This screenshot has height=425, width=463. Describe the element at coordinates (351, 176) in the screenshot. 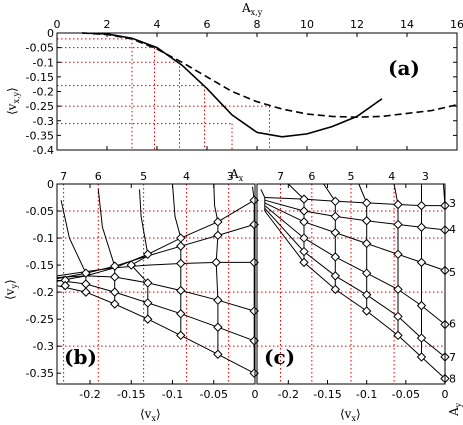

I see `c-ax-value-label: 5` at that location.